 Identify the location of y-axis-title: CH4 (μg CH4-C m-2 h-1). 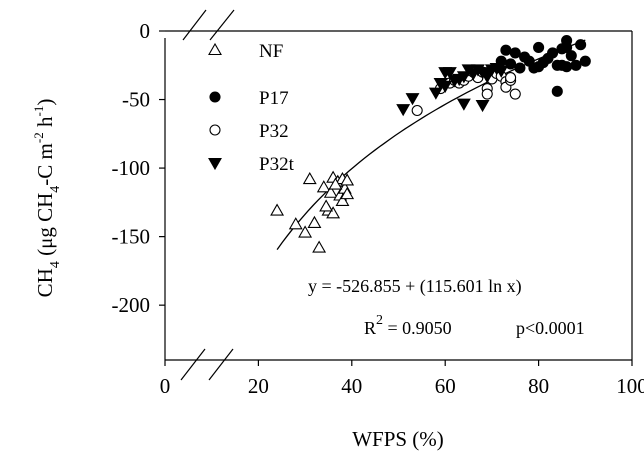
(47, 198).